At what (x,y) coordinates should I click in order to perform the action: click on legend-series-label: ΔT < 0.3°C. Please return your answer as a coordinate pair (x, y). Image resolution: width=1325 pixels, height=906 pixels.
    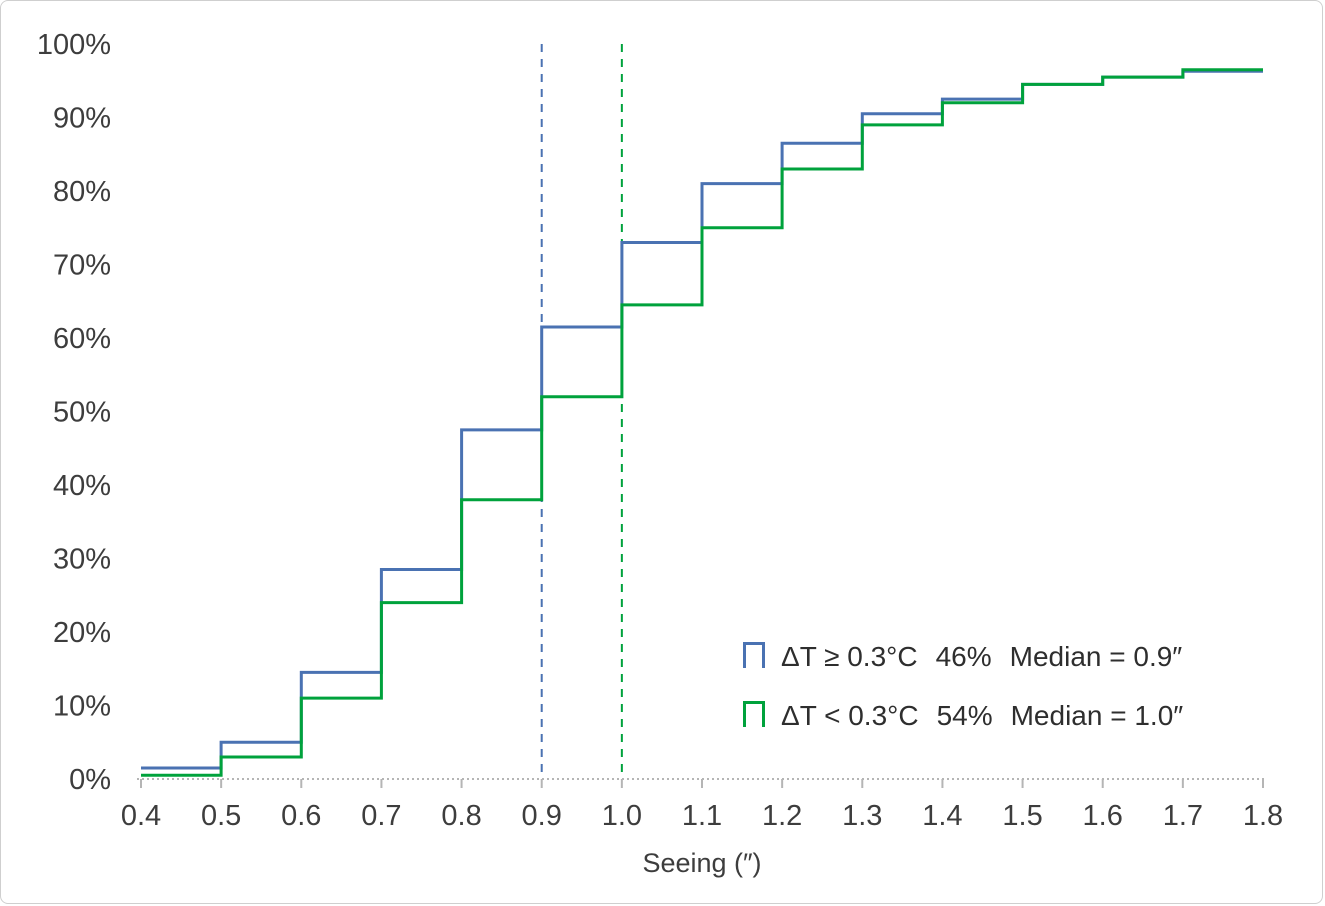
    Looking at the image, I should click on (850, 715).